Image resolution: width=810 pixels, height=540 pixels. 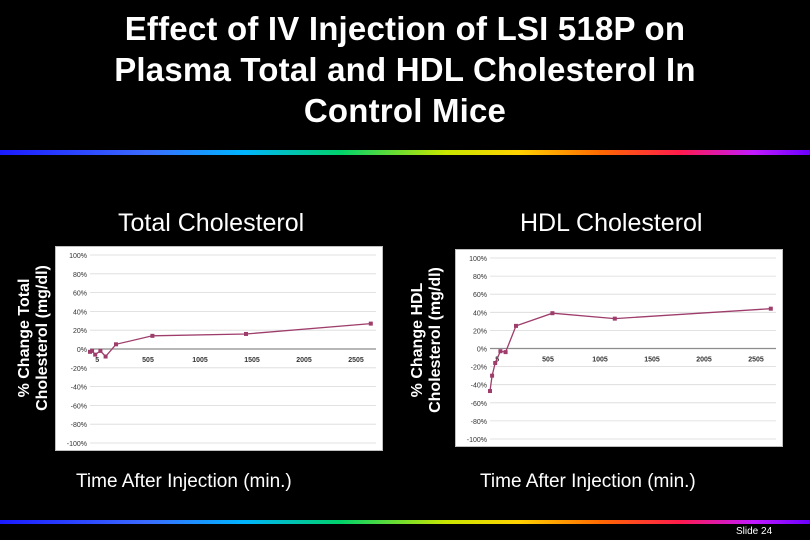 I want to click on hdl-chart-x-tick-label: 2005, so click(x=704, y=360).